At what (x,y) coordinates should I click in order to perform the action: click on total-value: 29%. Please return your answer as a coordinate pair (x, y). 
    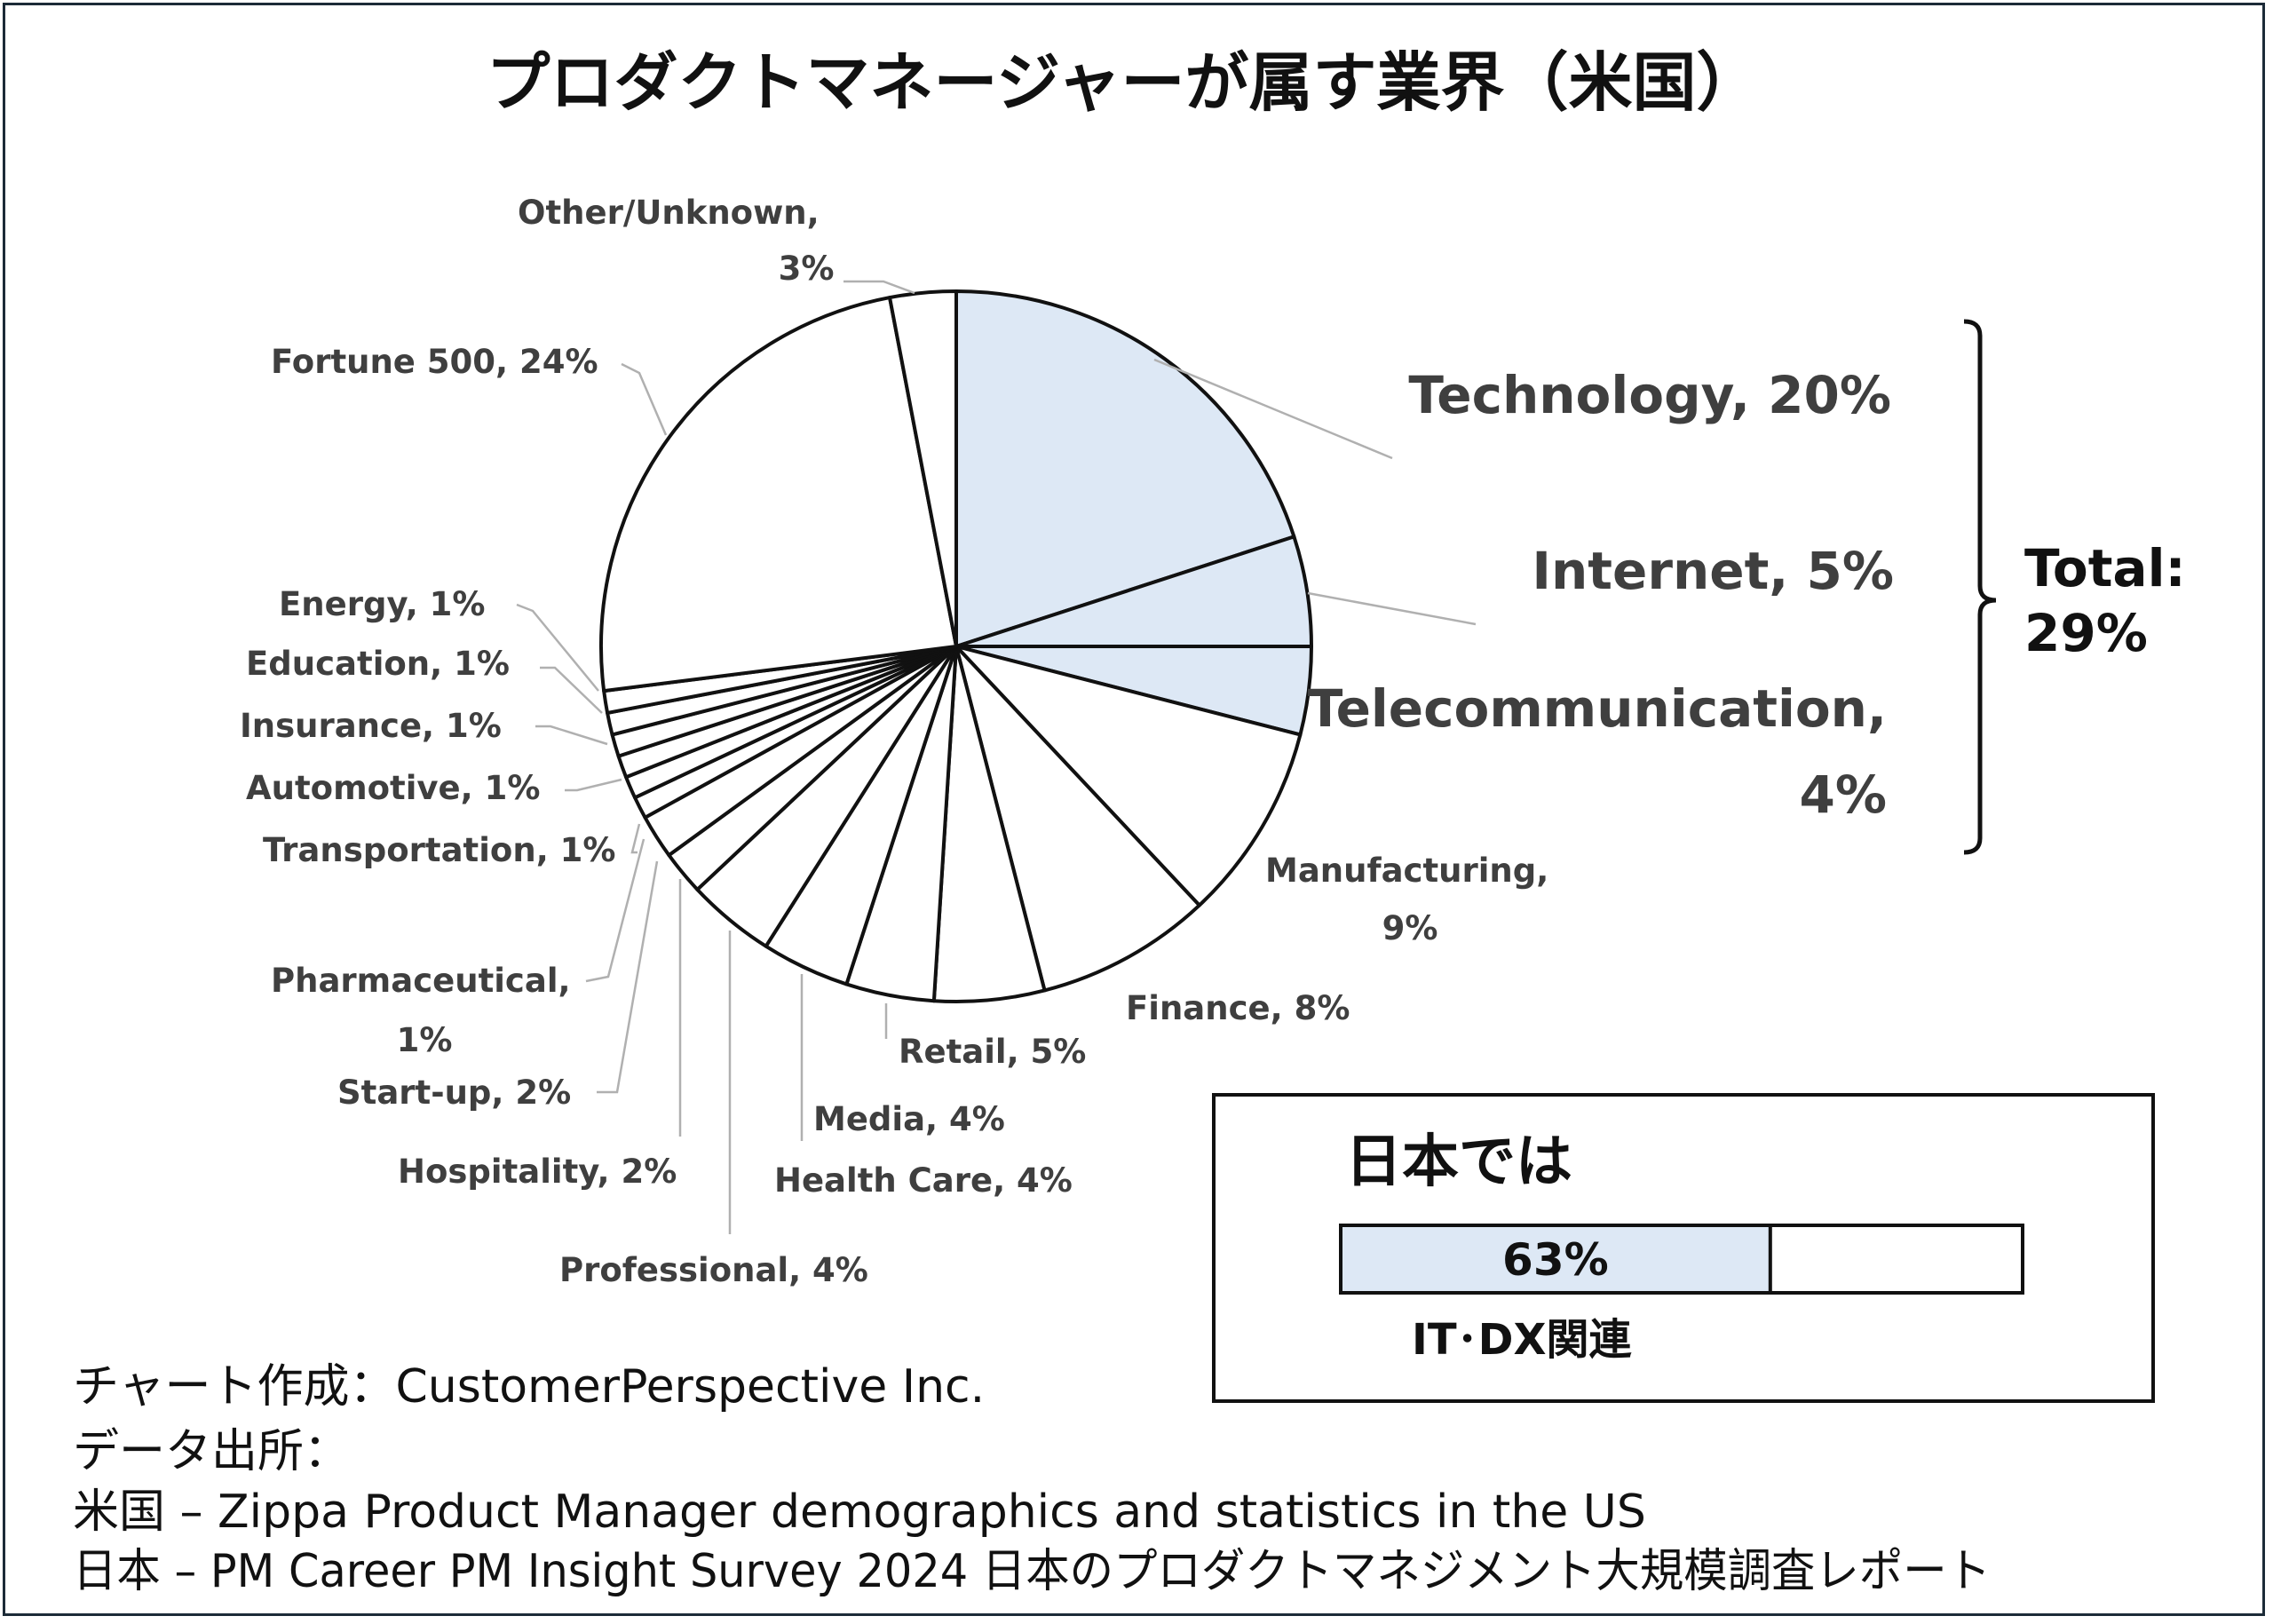
    Looking at the image, I should click on (2086, 633).